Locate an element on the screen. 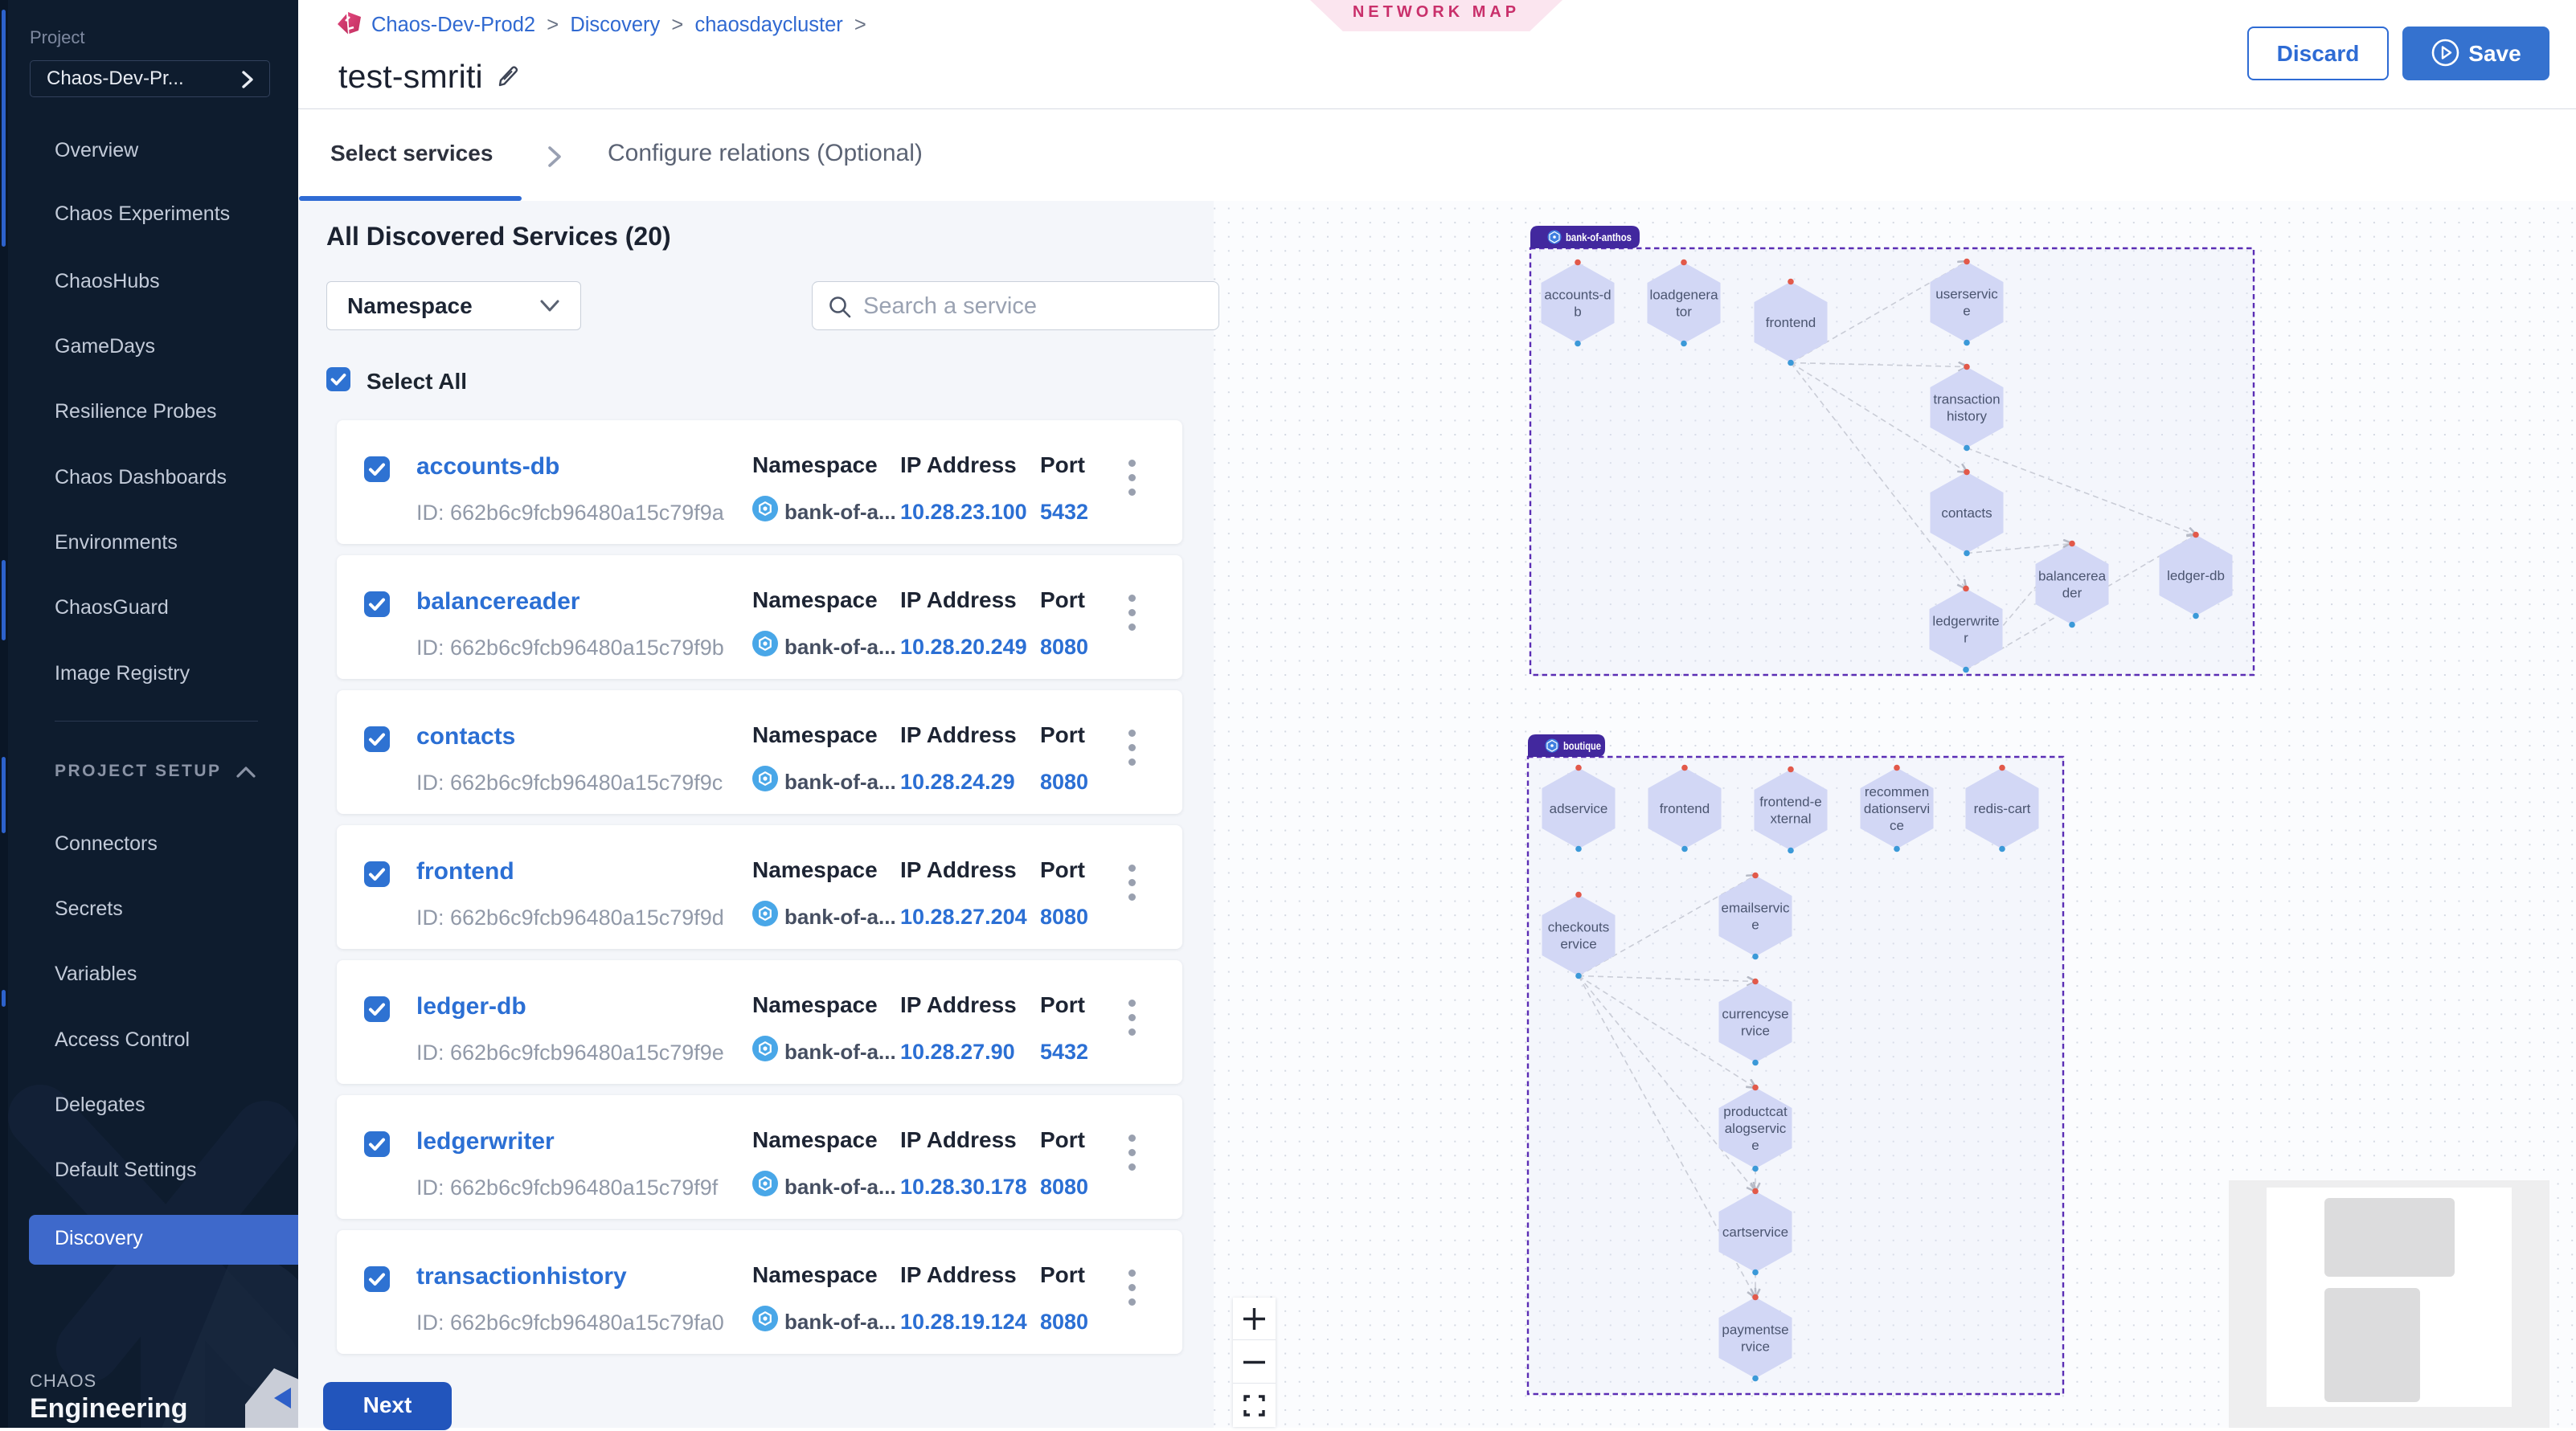 Image resolution: width=2576 pixels, height=1431 pixels. svg-text: redis-cart is located at coordinates (2002, 808).